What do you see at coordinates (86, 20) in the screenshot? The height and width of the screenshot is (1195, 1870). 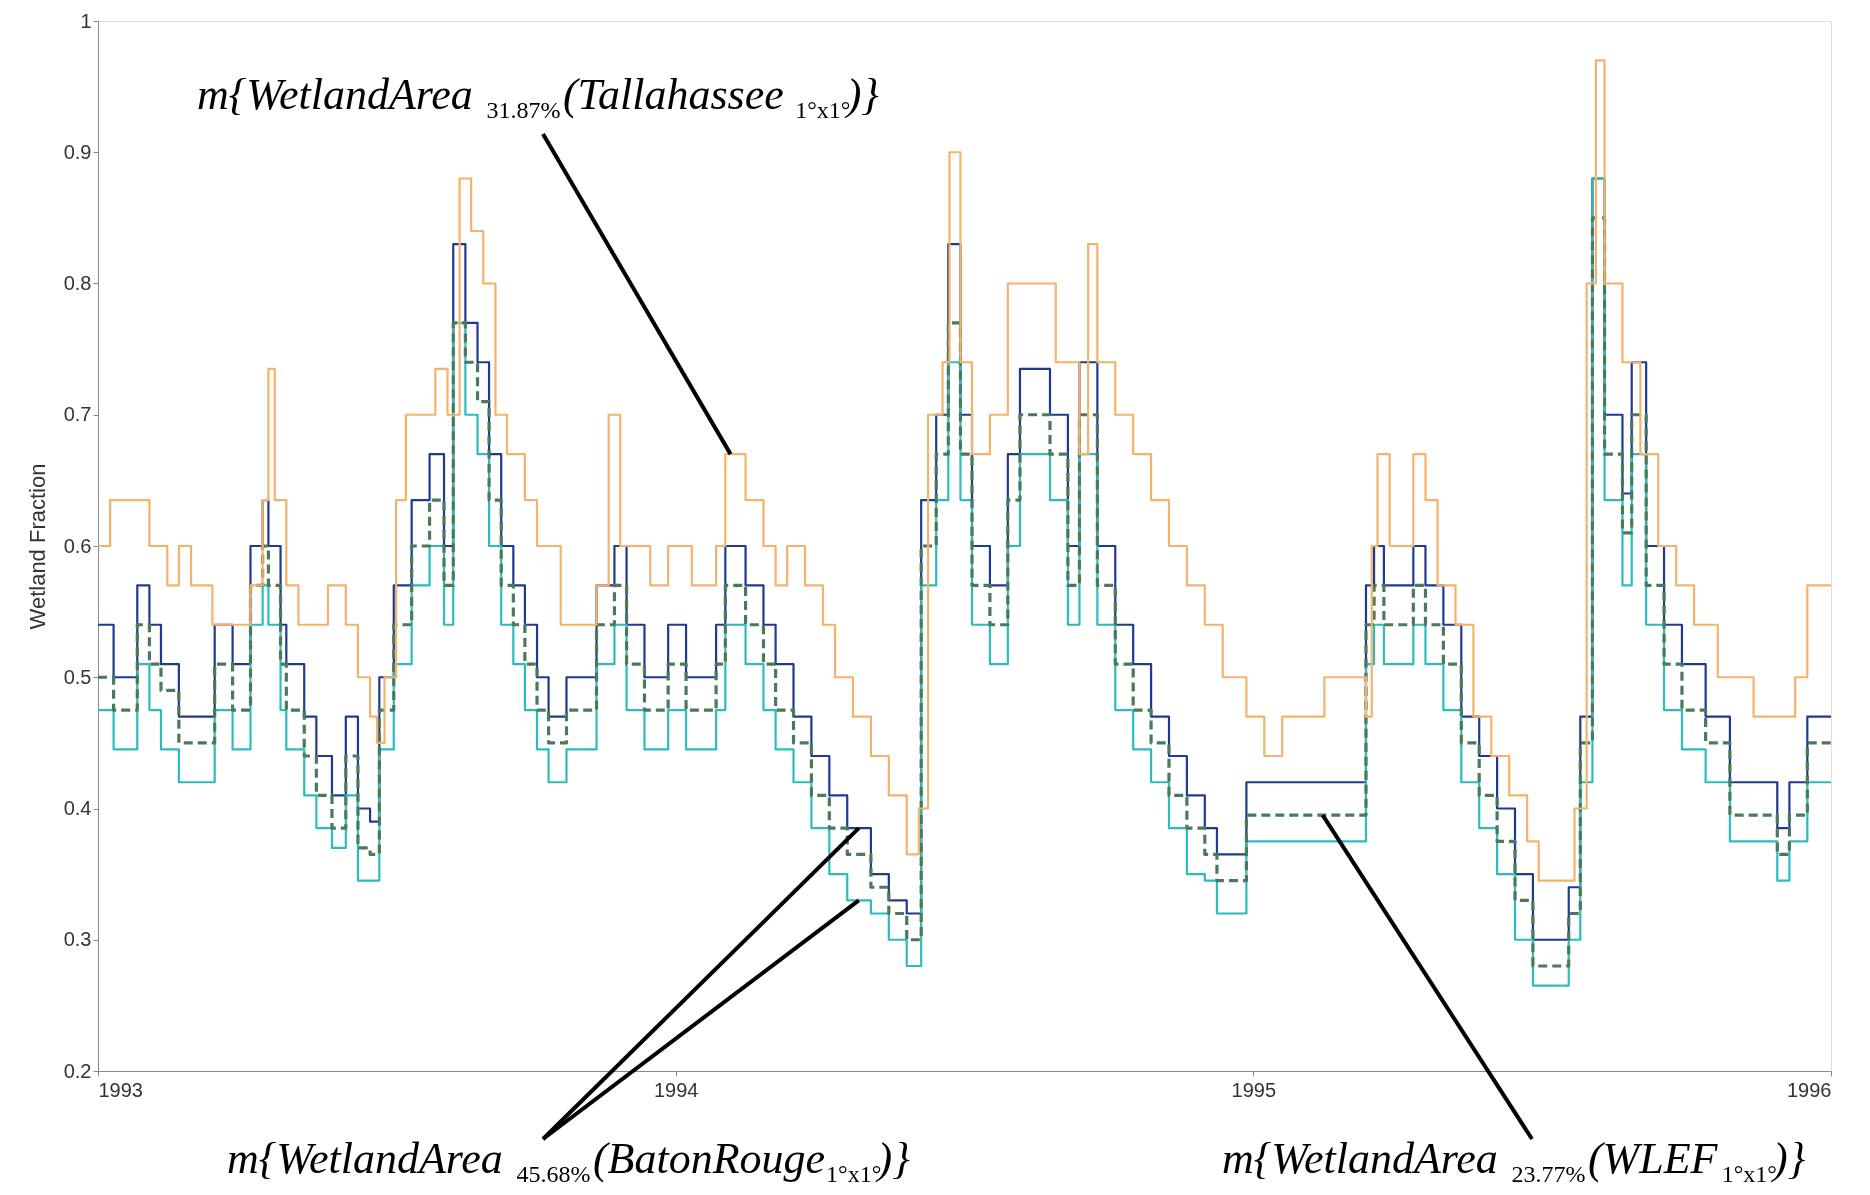 I see `y-tick-label: 1` at bounding box center [86, 20].